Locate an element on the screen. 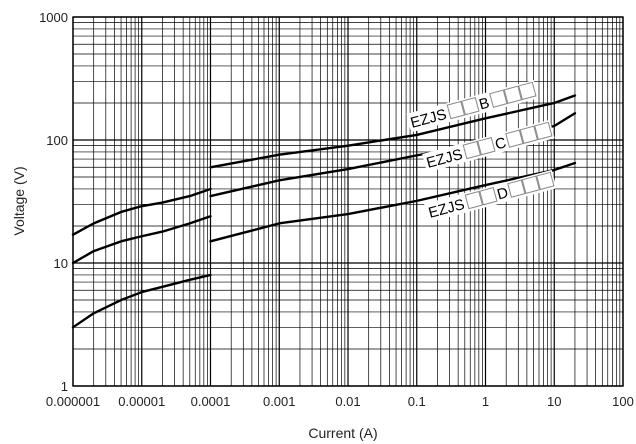  x-tick-label: 0.001 is located at coordinates (279, 401).